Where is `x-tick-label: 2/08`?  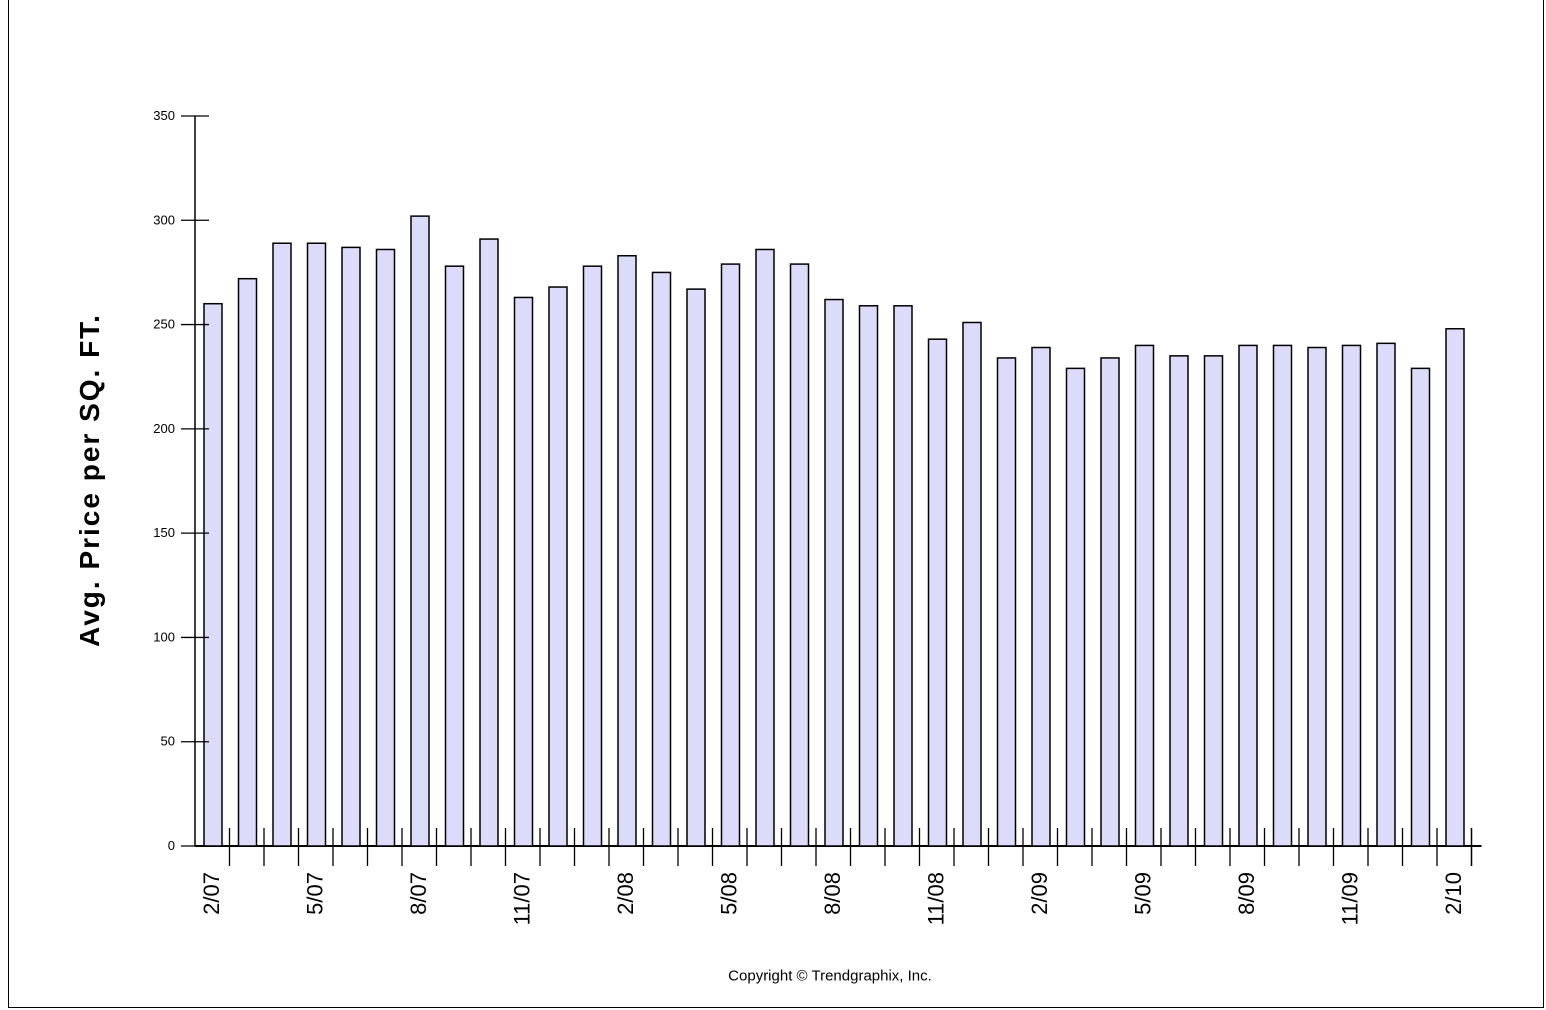
x-tick-label: 2/08 is located at coordinates (625, 893).